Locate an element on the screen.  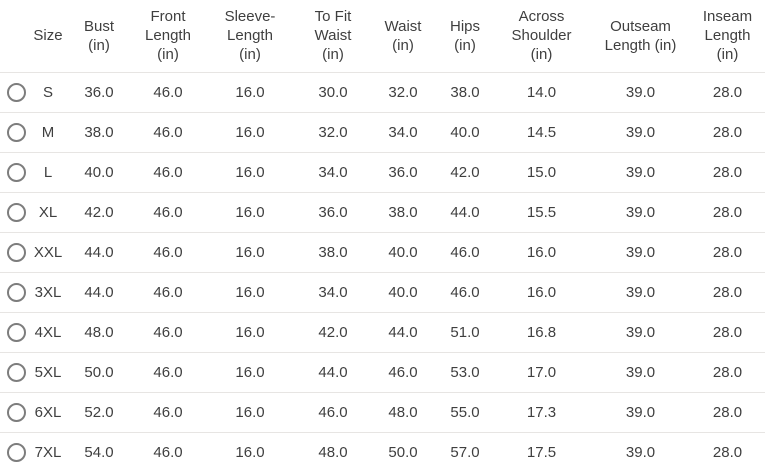
measurement-value: 51.0 is located at coordinates (465, 332).